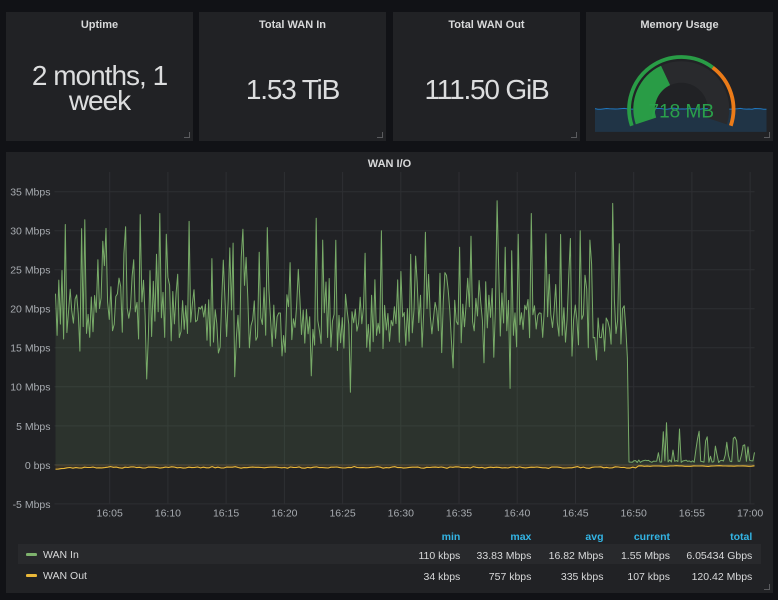 The height and width of the screenshot is (600, 778). I want to click on svg-text: 16:35, so click(459, 513).